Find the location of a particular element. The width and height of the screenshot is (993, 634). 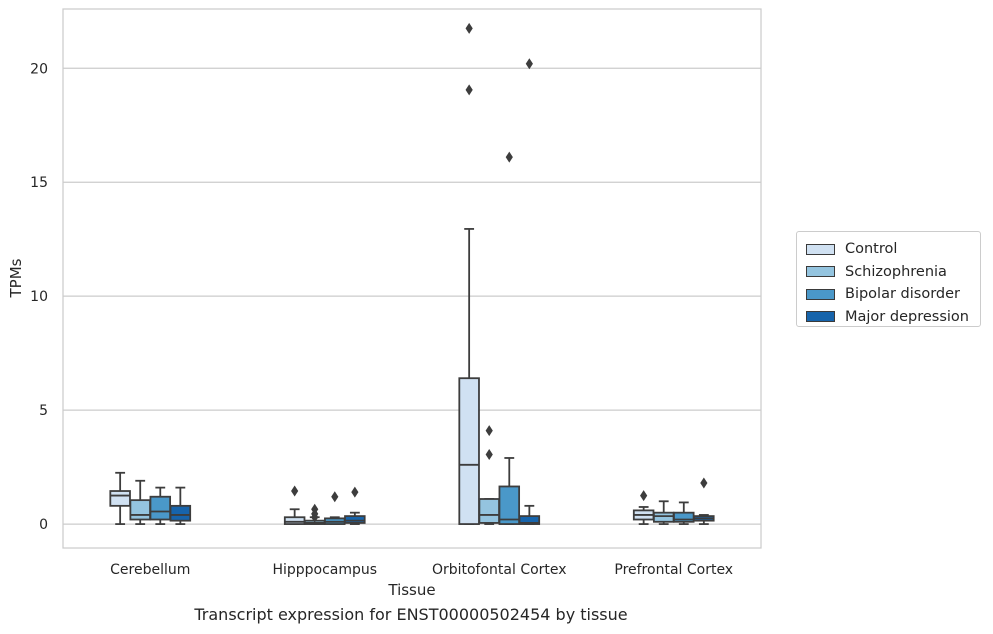

y-tick-label-15: 15 is located at coordinates (39, 183).